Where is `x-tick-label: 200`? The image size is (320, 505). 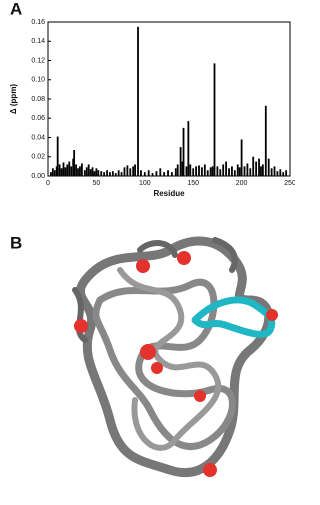
x-tick-label: 200 is located at coordinates (242, 183).